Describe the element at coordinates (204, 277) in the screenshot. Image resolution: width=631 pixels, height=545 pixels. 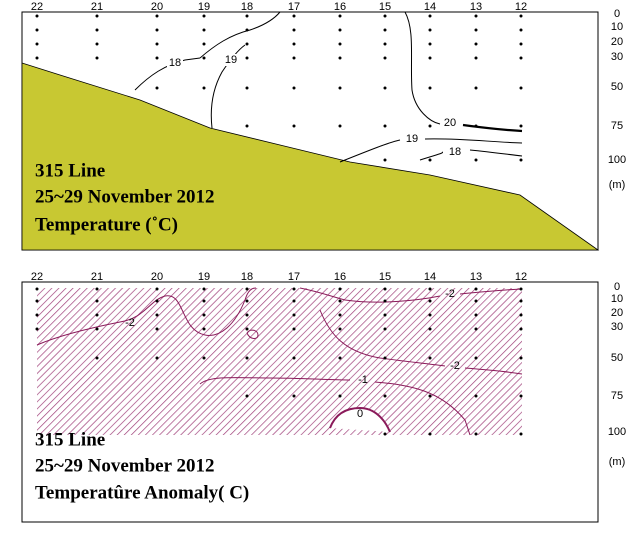
I see `station-label: 19` at that location.